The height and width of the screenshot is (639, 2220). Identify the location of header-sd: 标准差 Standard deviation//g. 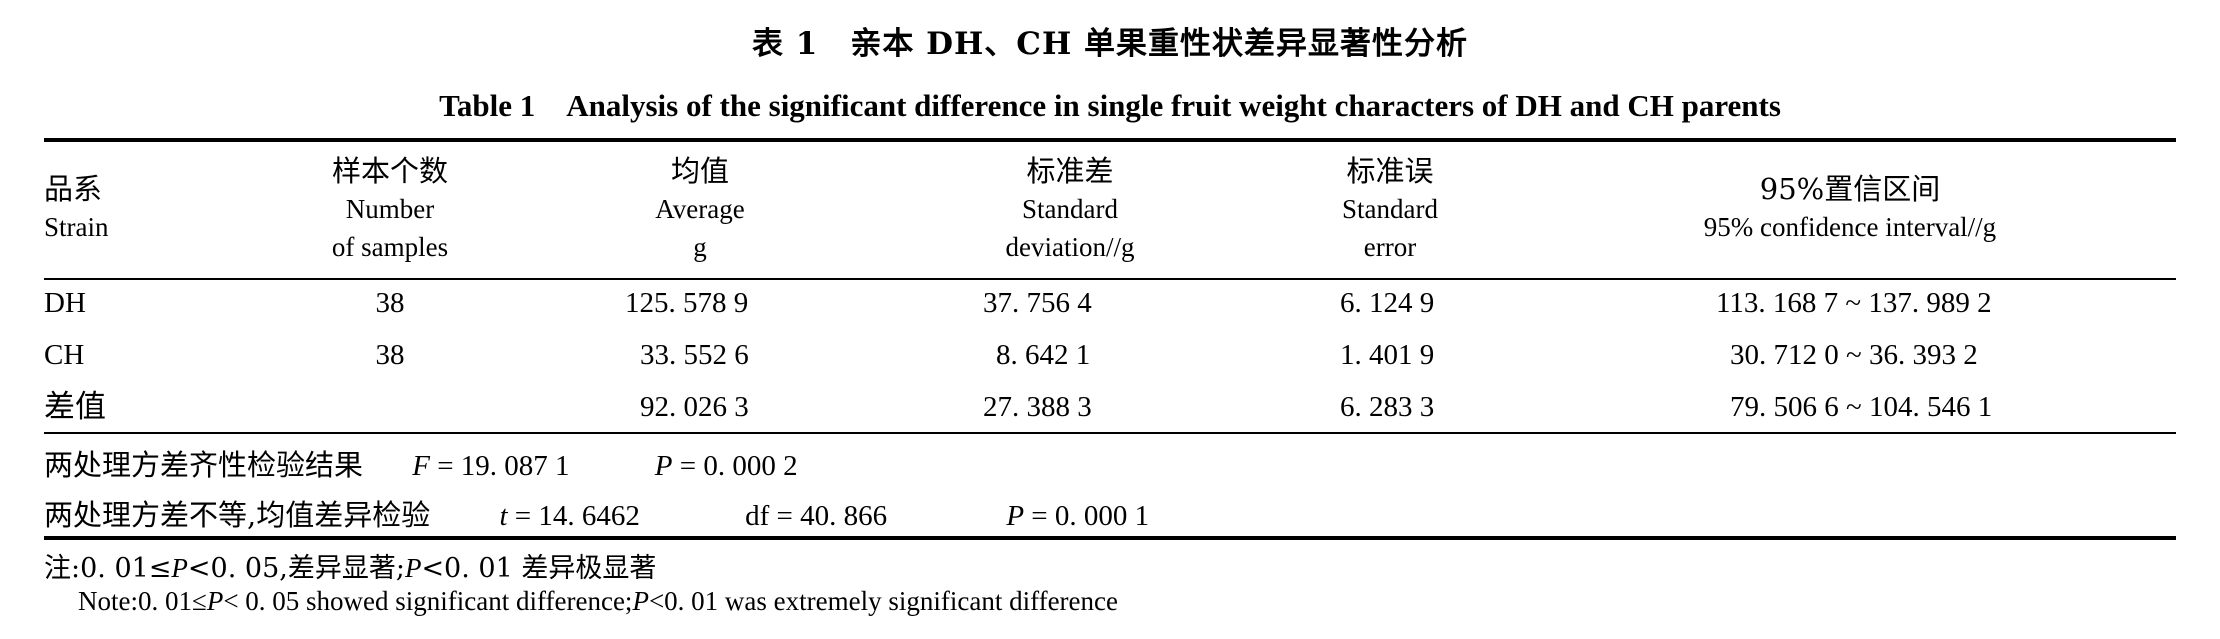
(1070, 208).